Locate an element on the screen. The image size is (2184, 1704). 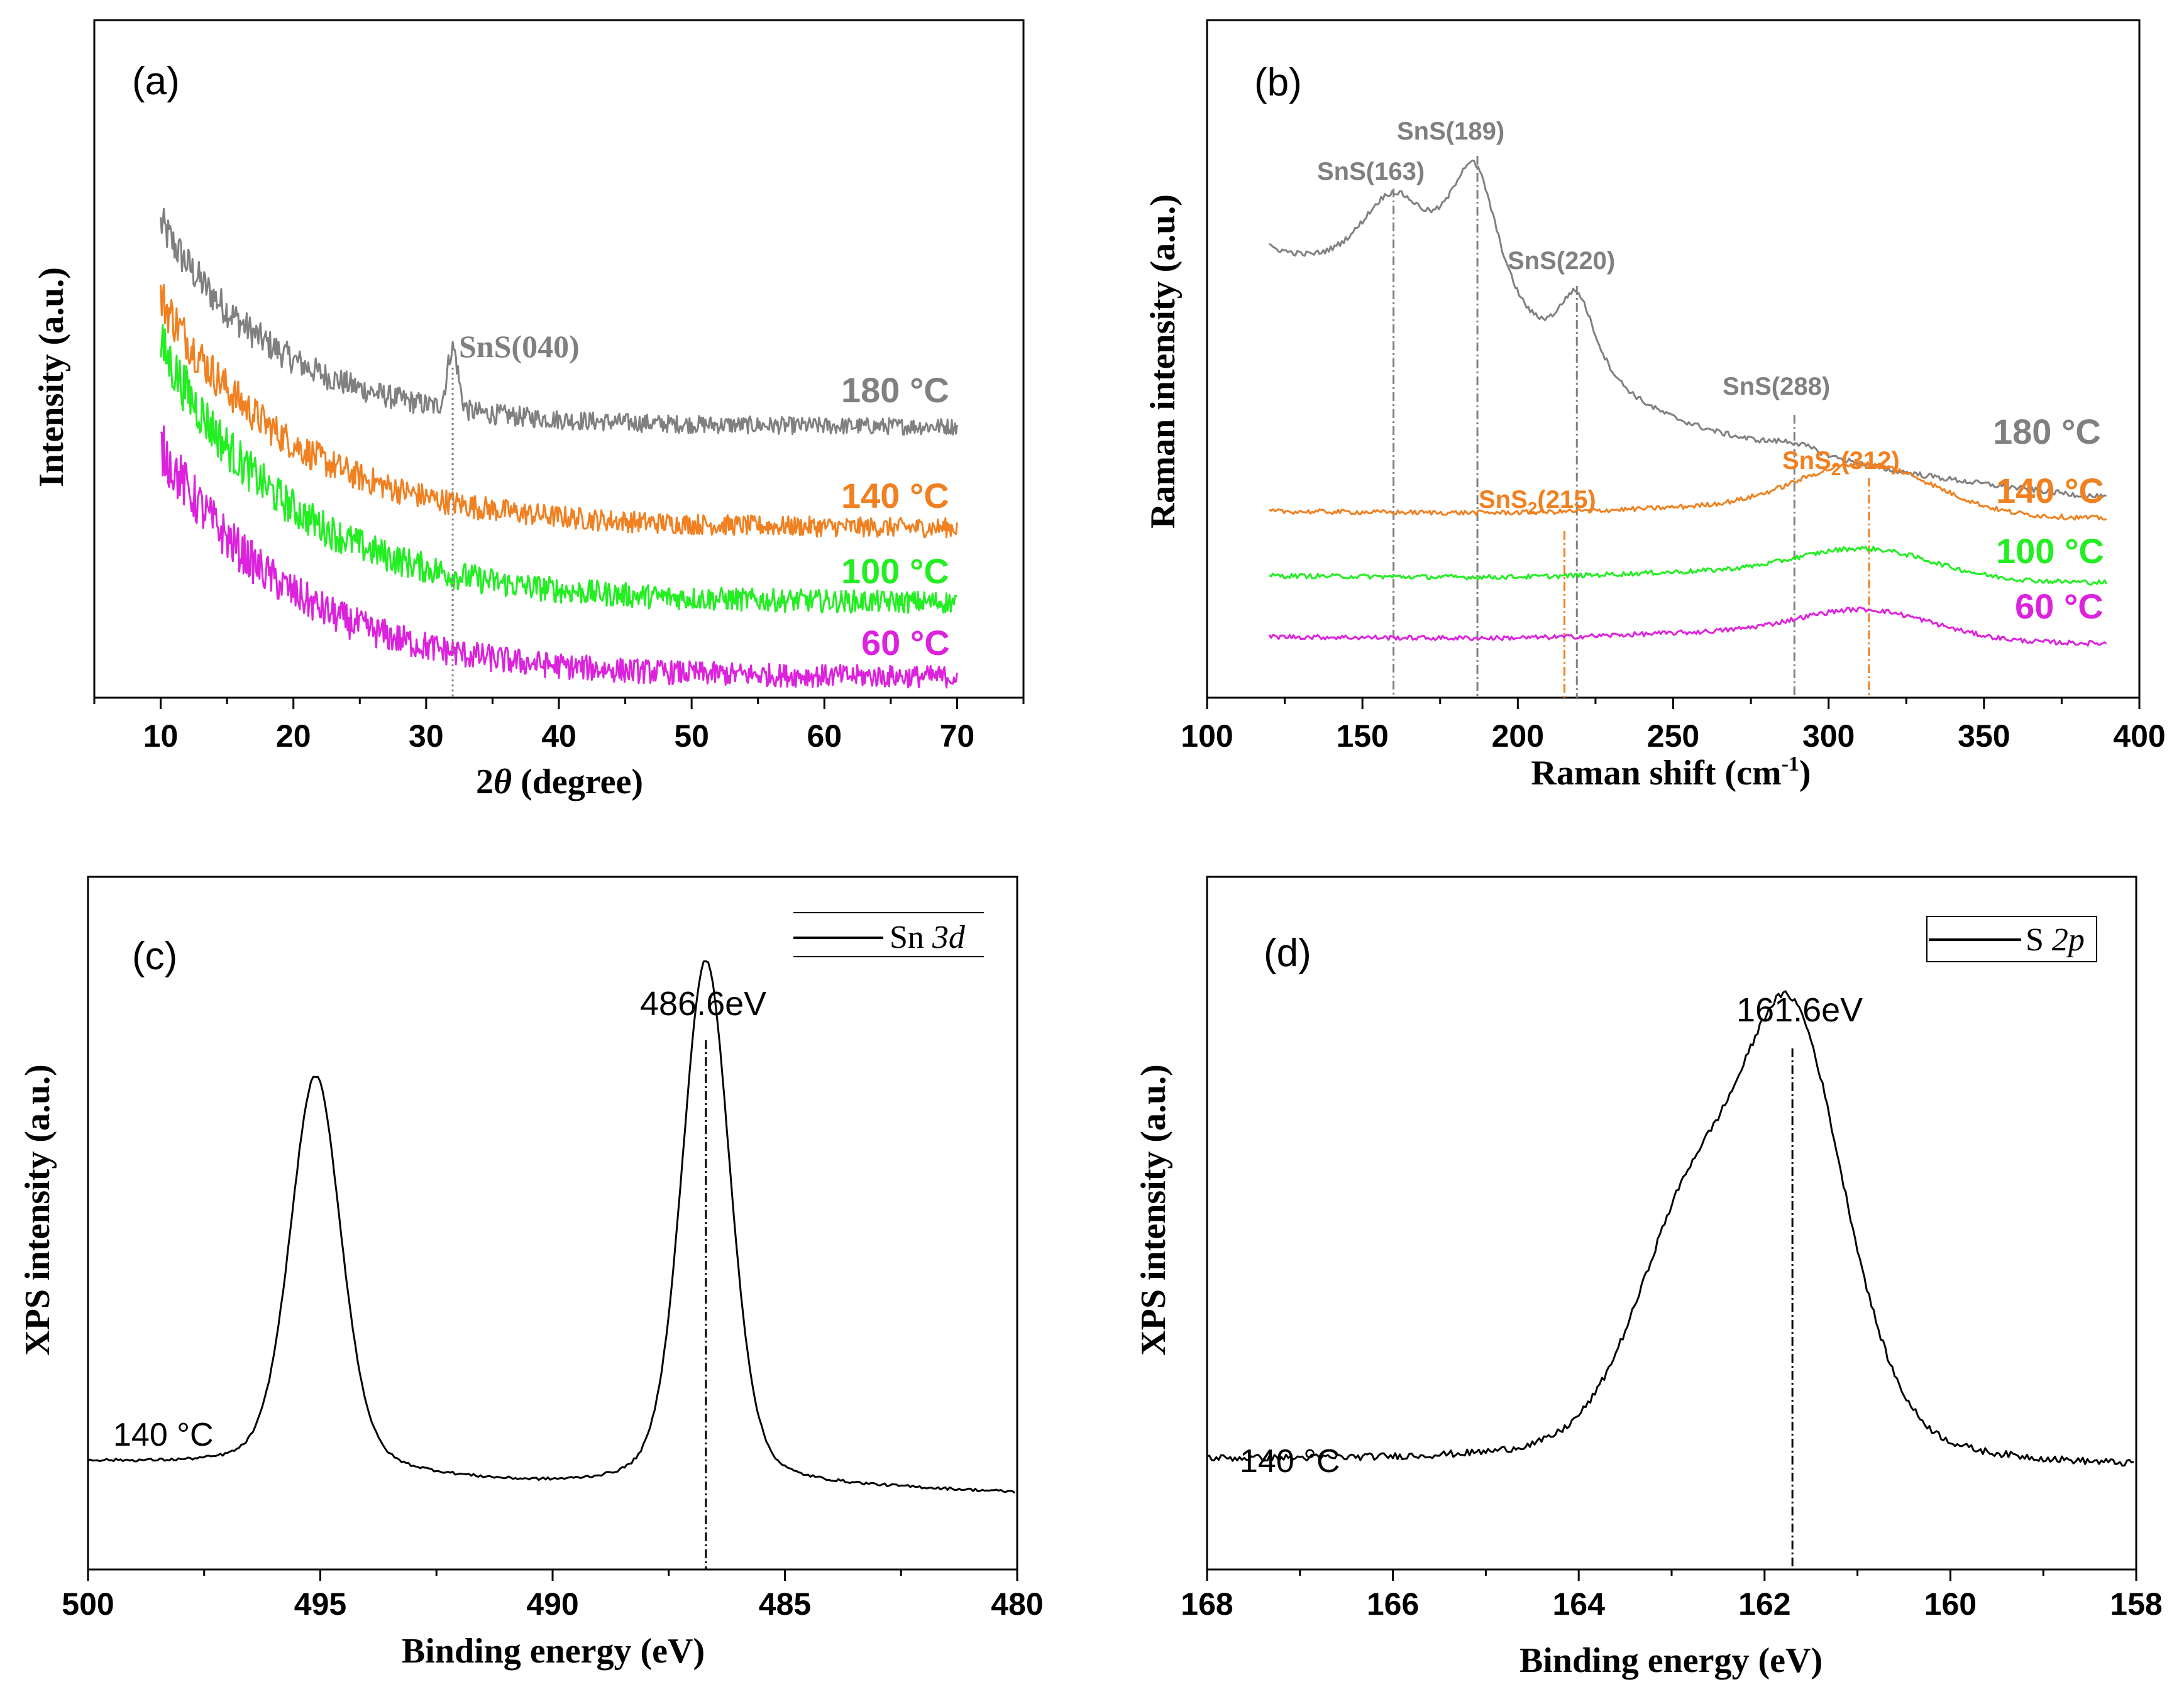
panel-d-temp-label: 140 °C is located at coordinates (1290, 1462).